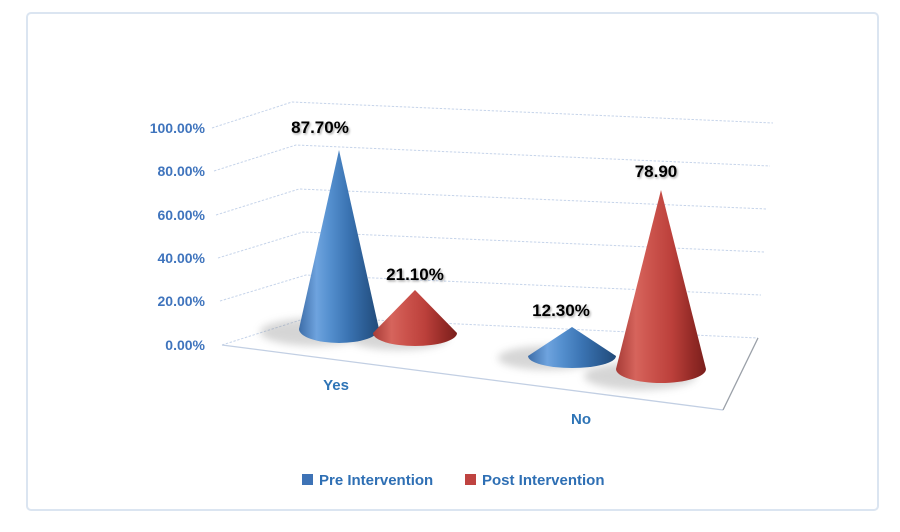 The height and width of the screenshot is (532, 900). I want to click on legend-label-post: Post Intervention, so click(543, 480).